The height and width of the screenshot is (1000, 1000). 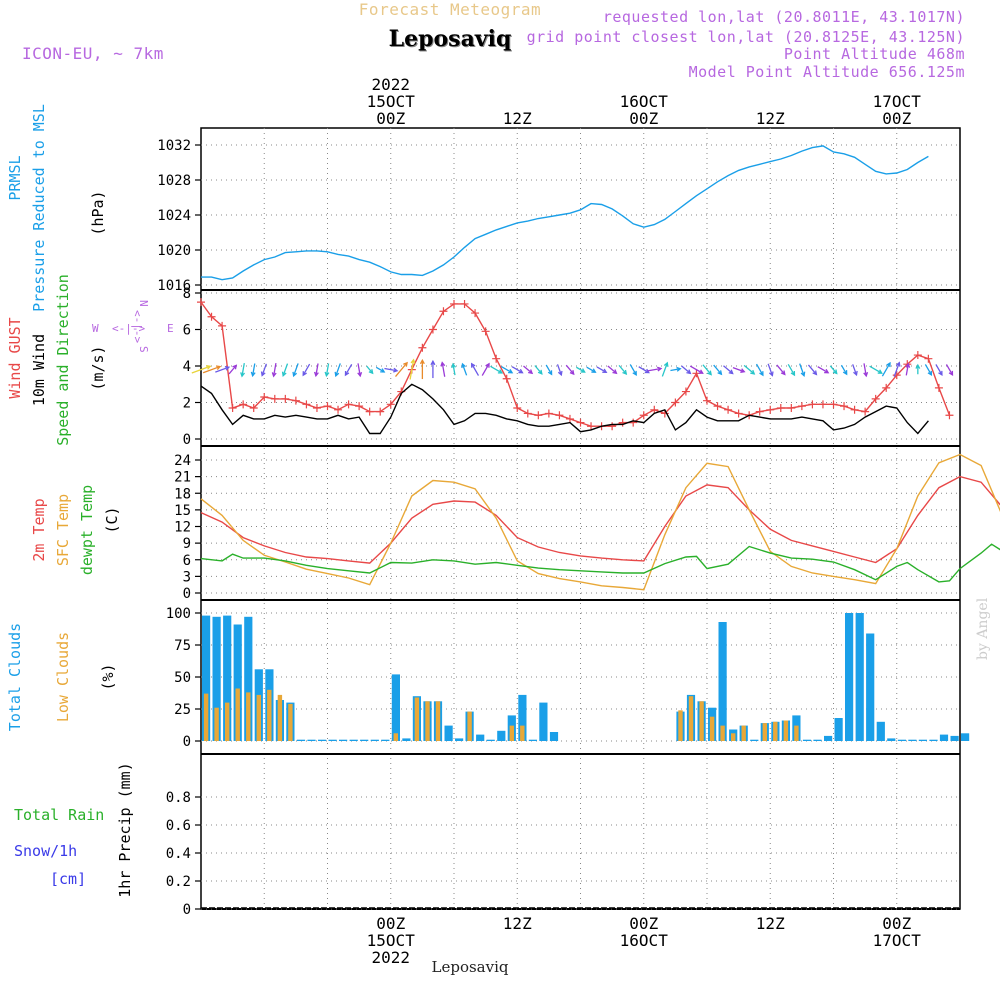 I want to click on temperature-y-tick-label: 18, so click(x=182, y=494).